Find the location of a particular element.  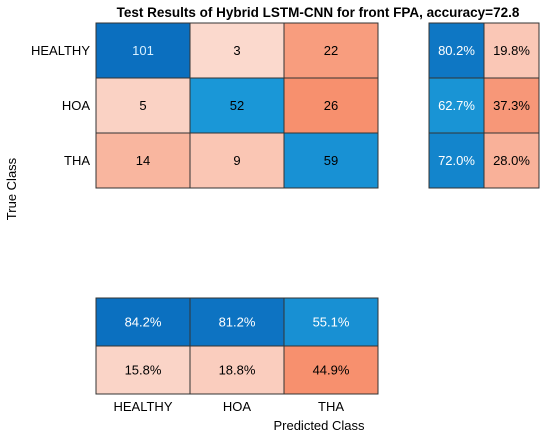

row-summary-correct-0-label: 80.2% is located at coordinates (456, 50).